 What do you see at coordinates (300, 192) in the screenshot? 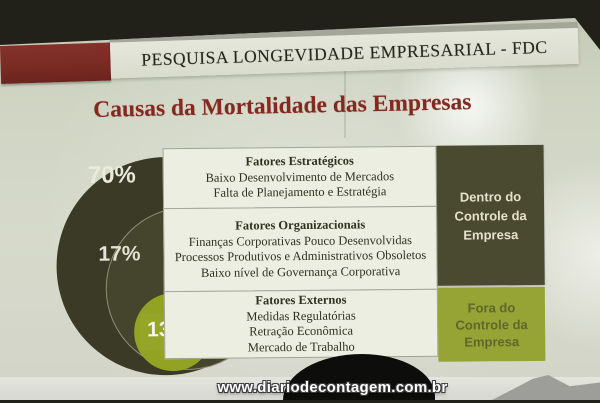
I see `factor-item: Falta de Planejamento e Estratégia` at bounding box center [300, 192].